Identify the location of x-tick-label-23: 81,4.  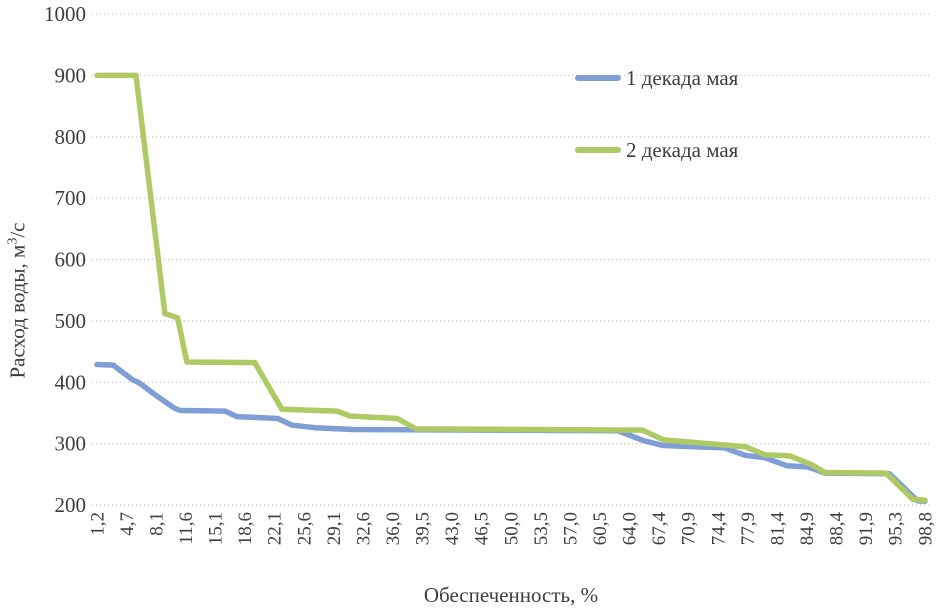
(777, 529).